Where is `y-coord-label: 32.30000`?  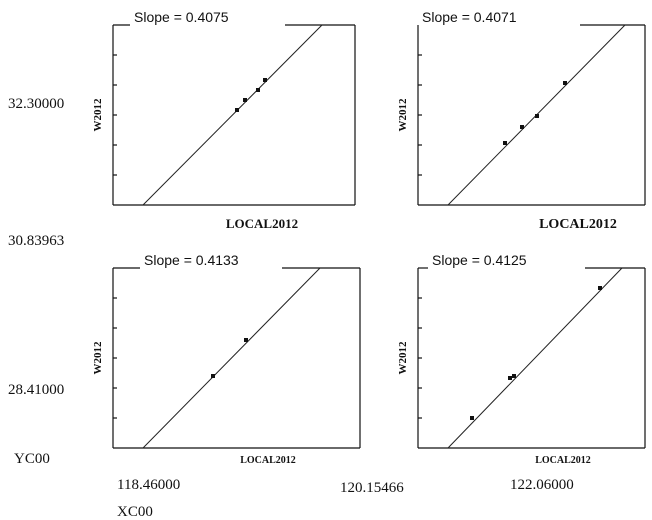
y-coord-label: 32.30000 is located at coordinates (36, 104).